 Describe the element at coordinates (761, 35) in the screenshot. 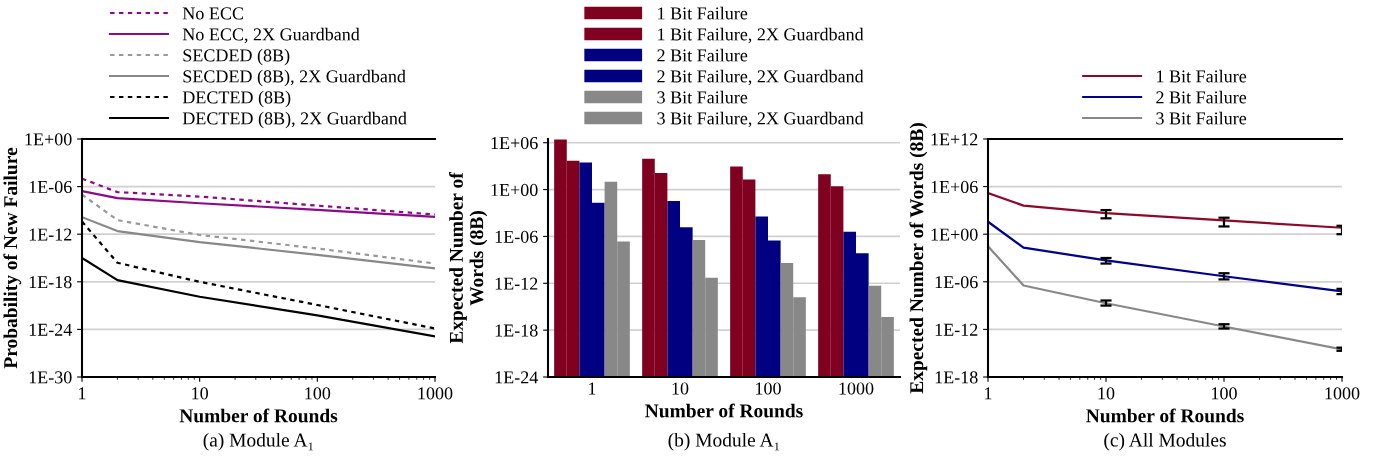

I see `legend-label: 1 Bit Failure, 2X Guardband` at that location.